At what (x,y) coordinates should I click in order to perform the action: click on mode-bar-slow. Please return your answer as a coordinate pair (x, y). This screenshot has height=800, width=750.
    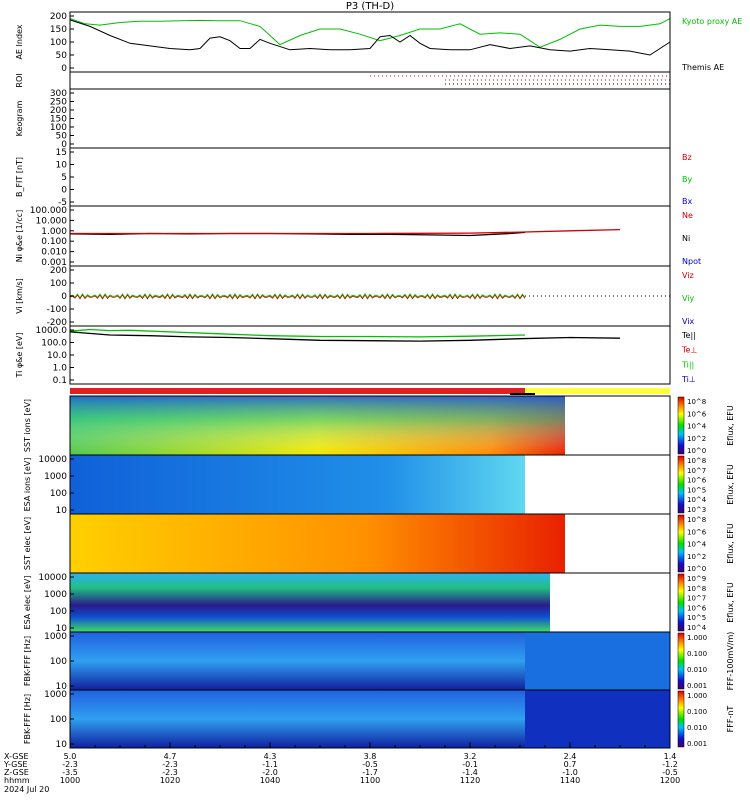
    Looking at the image, I should click on (297, 391).